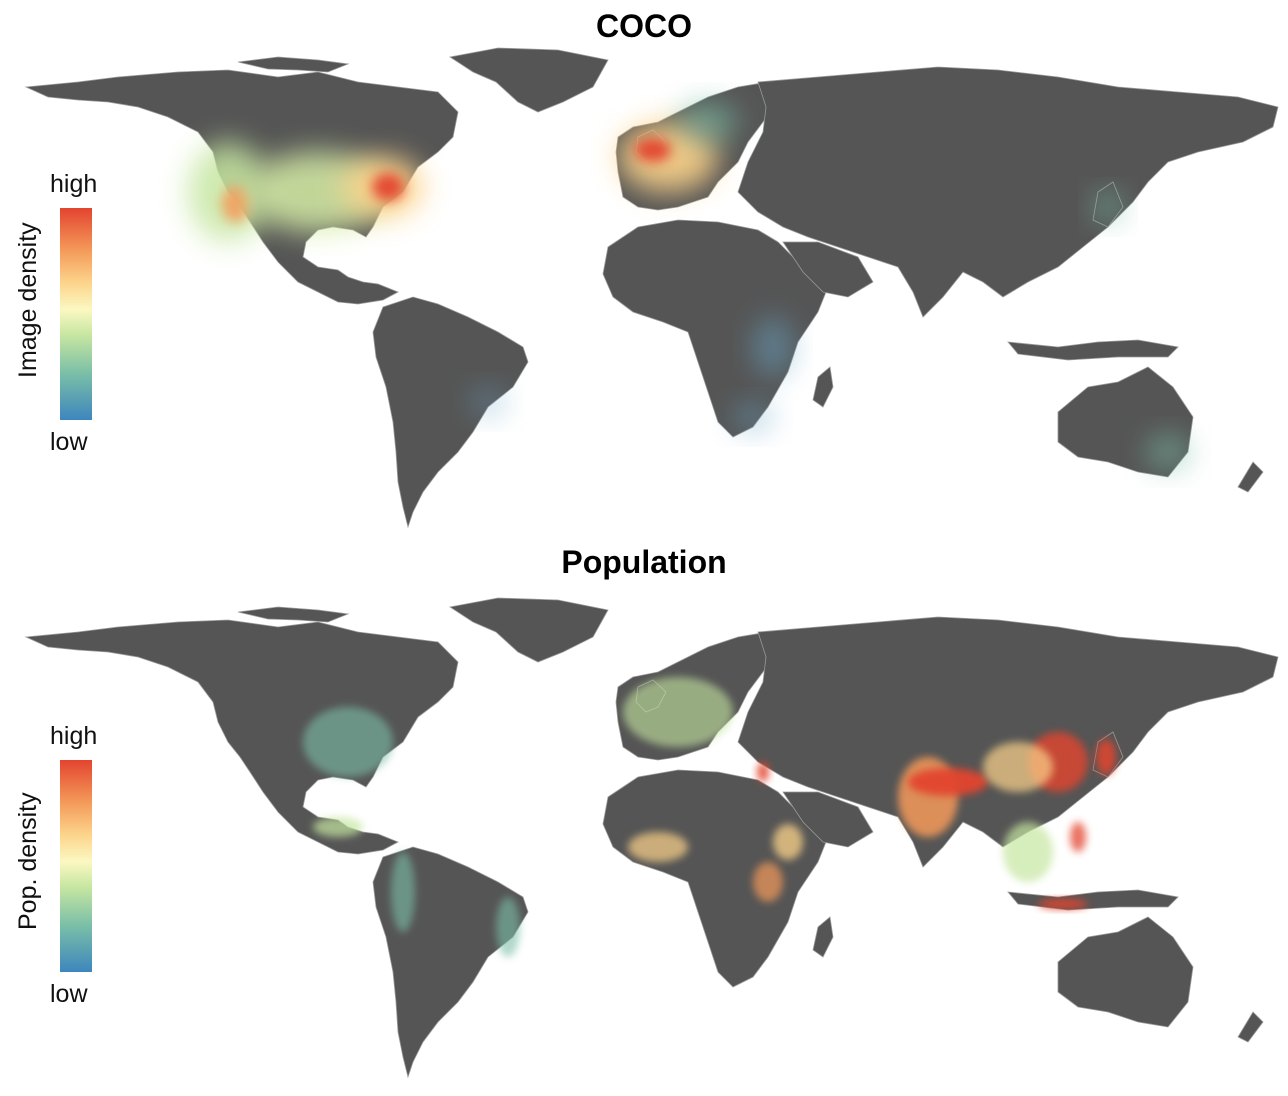 The height and width of the screenshot is (1096, 1288). Describe the element at coordinates (28, 861) in the screenshot. I see `legend-title: Pop. density` at that location.